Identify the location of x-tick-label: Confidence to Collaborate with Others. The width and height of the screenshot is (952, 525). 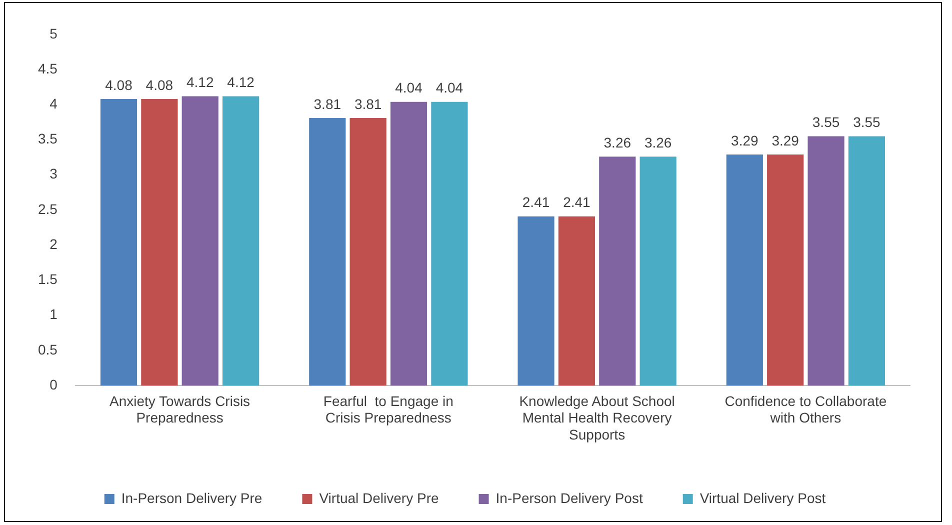
(805, 409).